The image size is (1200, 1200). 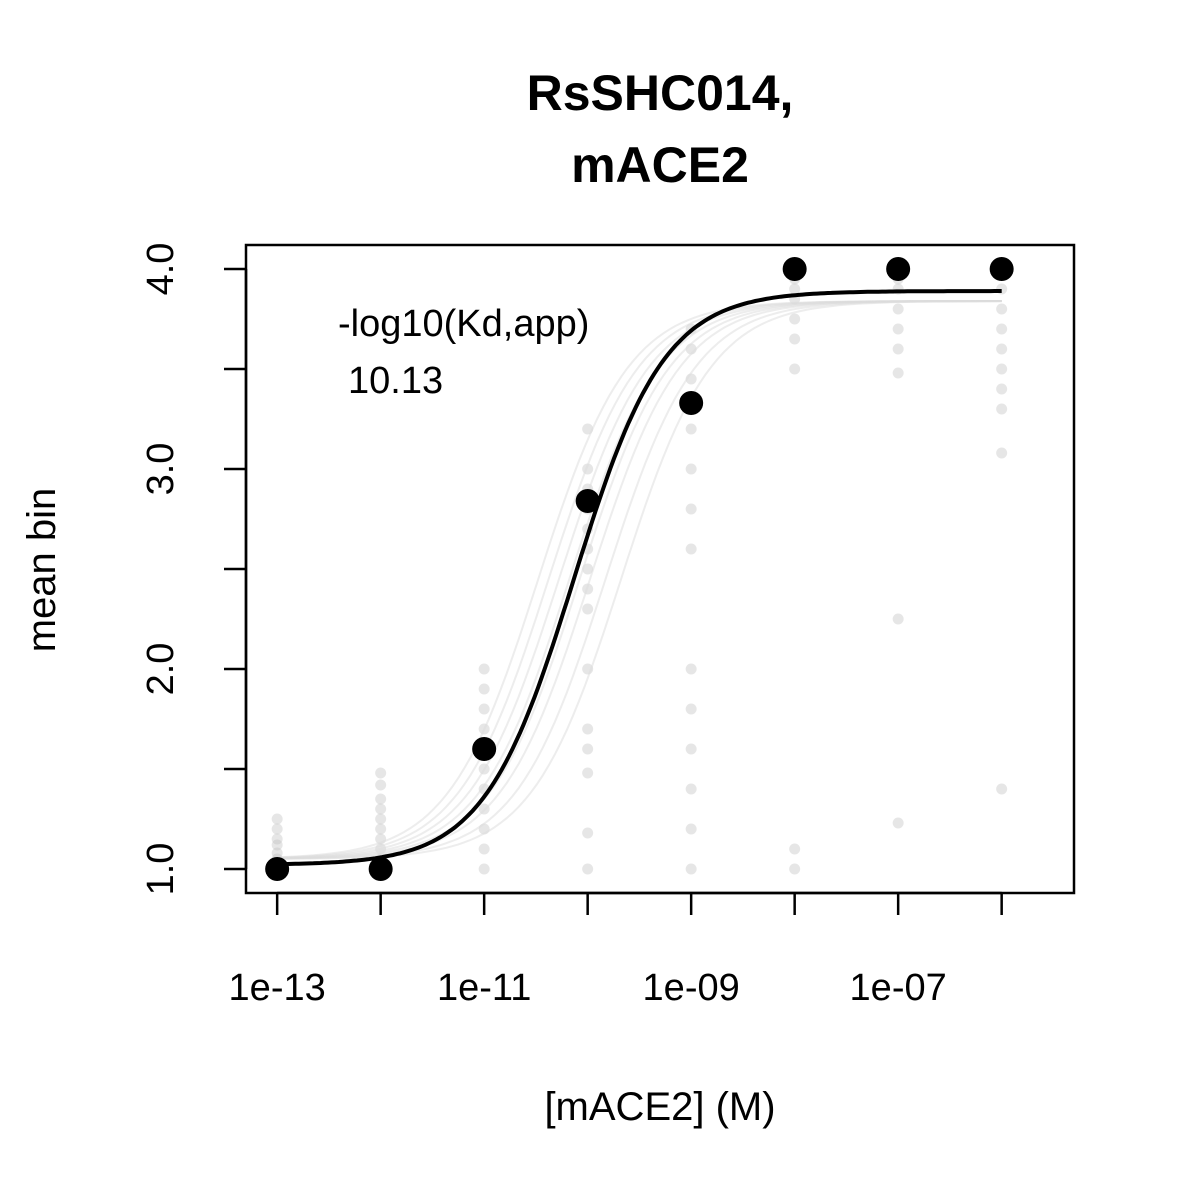 I want to click on x-tick-label: 1e-13, so click(x=277, y=988).